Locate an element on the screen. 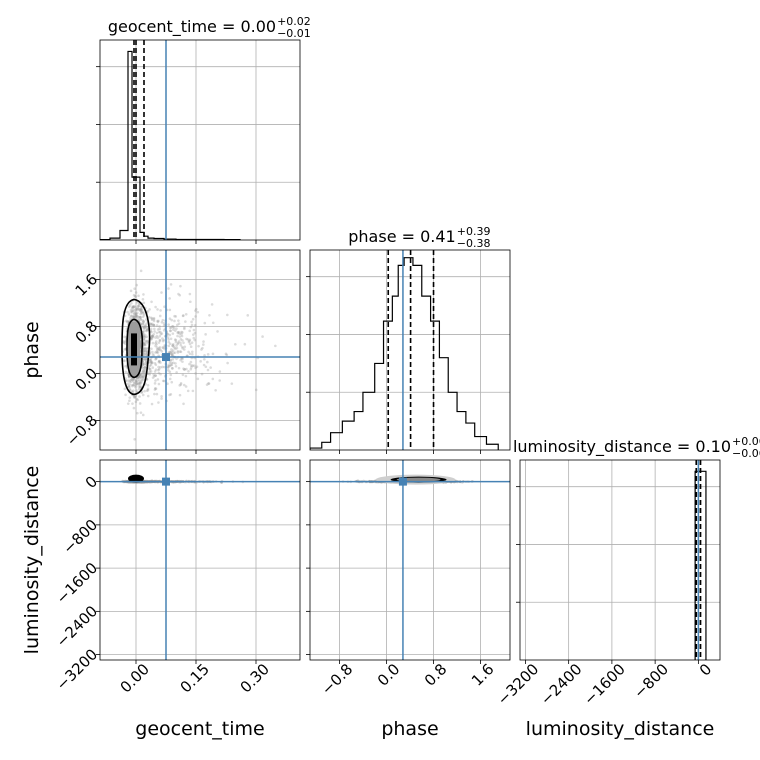 Image resolution: width=760 pixels, height=760 pixels. x-axis-label-luminosity_distance: luminosity_distance is located at coordinates (620, 729).